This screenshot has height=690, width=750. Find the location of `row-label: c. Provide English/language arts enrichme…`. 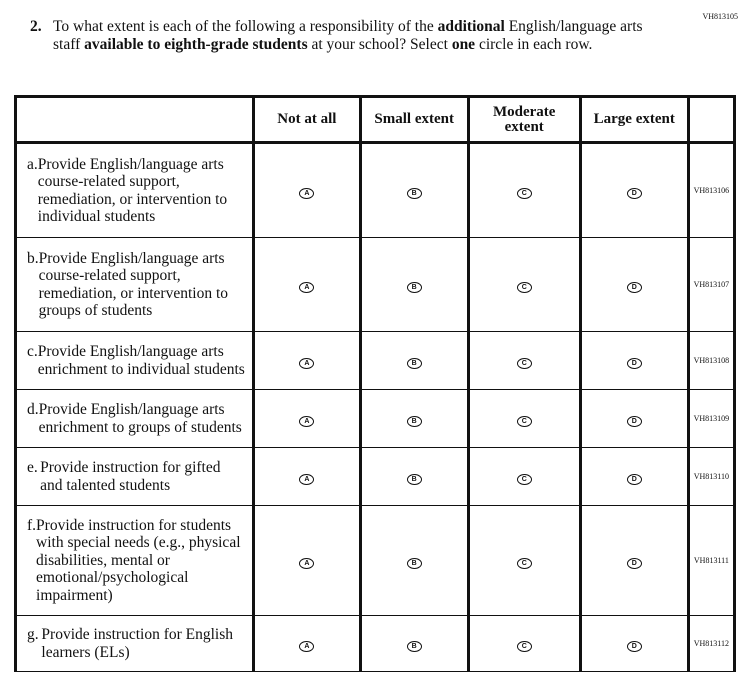

row-label: c. Provide English/language arts enrichme… is located at coordinates (134, 360).